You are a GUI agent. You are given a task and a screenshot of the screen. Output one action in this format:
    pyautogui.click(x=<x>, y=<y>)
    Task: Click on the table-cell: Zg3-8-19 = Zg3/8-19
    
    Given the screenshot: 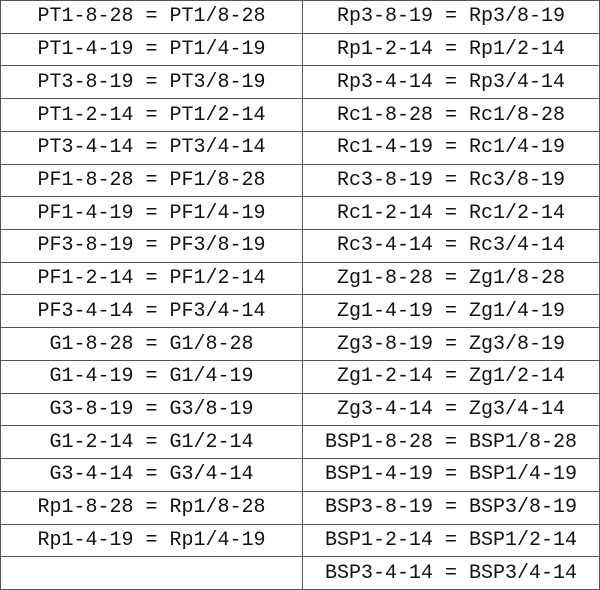 What is the action you would take?
    pyautogui.click(x=451, y=344)
    